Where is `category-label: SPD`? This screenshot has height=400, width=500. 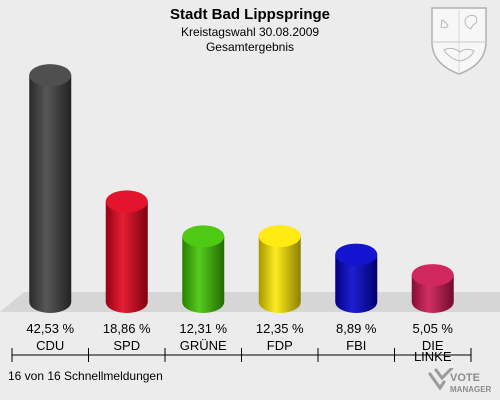 category-label: SPD is located at coordinates (126, 345).